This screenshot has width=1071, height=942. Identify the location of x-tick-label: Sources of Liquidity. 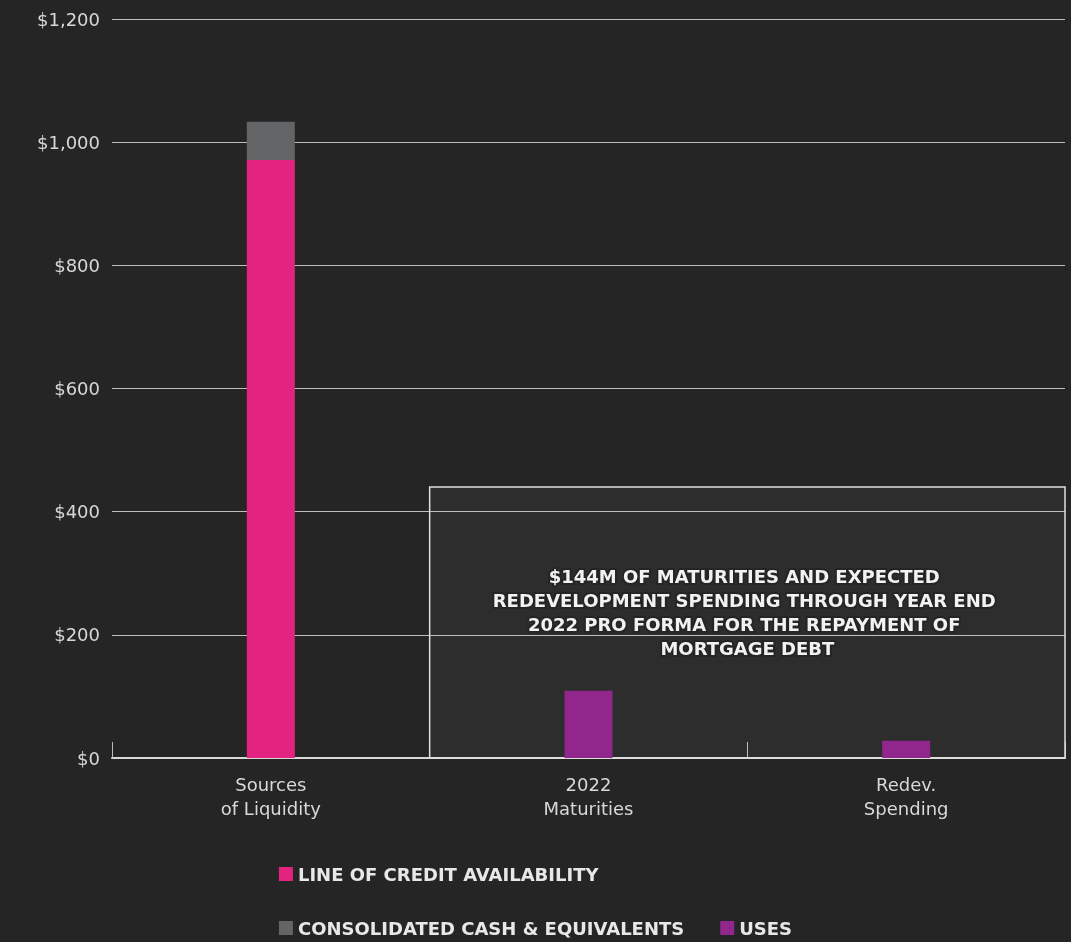
(271, 796).